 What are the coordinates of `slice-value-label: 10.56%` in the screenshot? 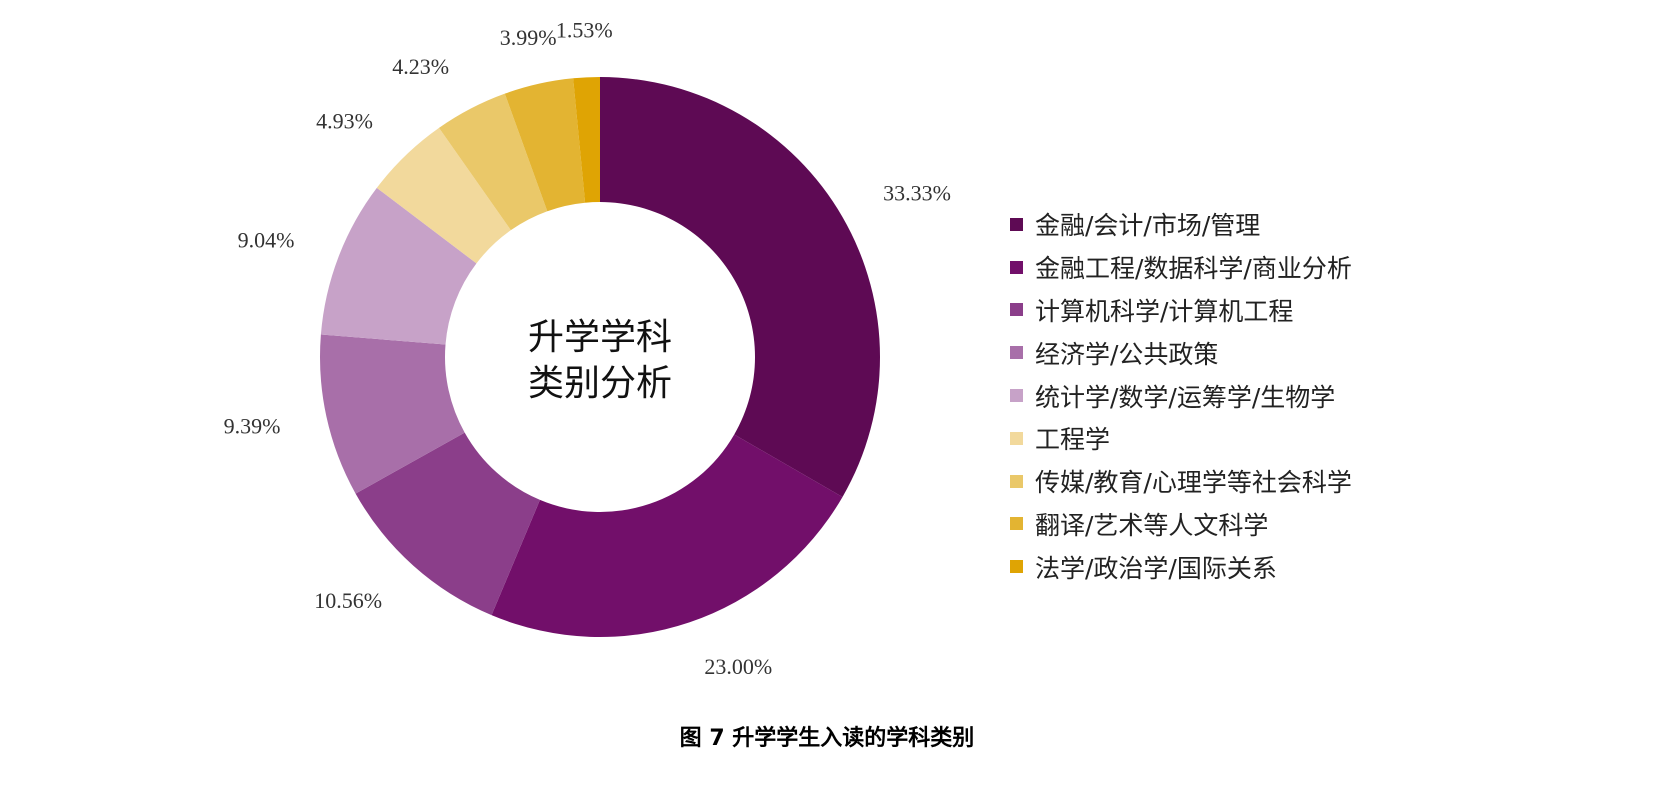 It's located at (348, 600).